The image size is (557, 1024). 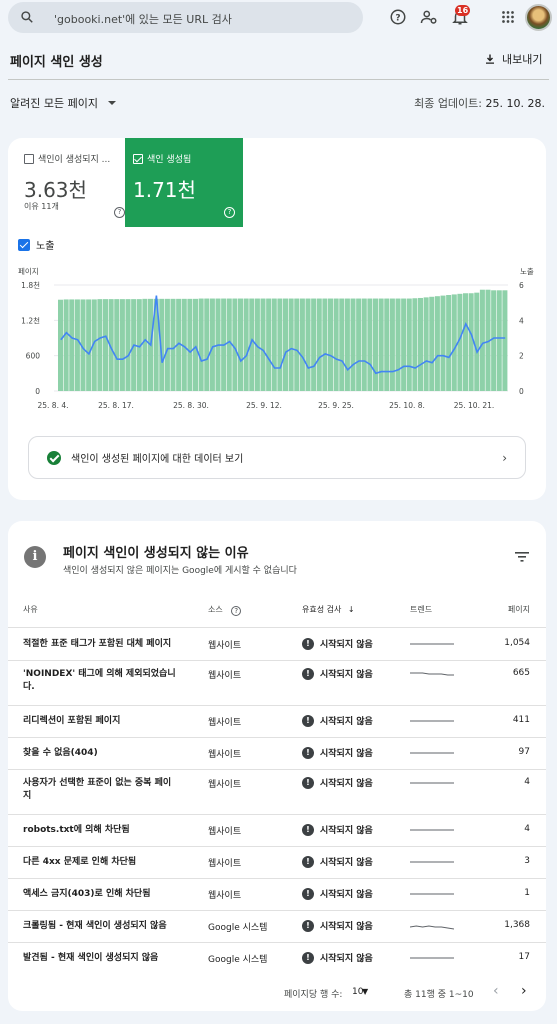 I want to click on arrow-drop-down-icon: ▼, so click(x=365, y=991).